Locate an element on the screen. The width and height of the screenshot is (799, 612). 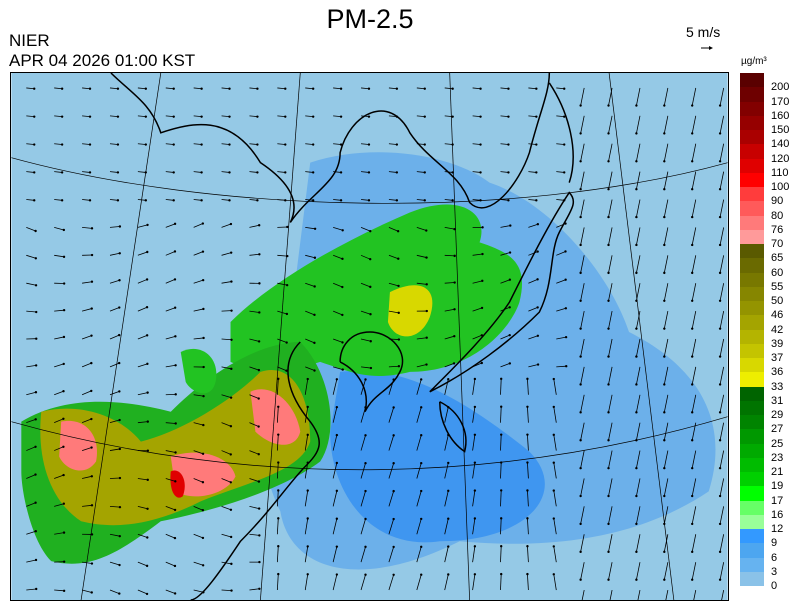
legend-label: 55 is located at coordinates (777, 286).